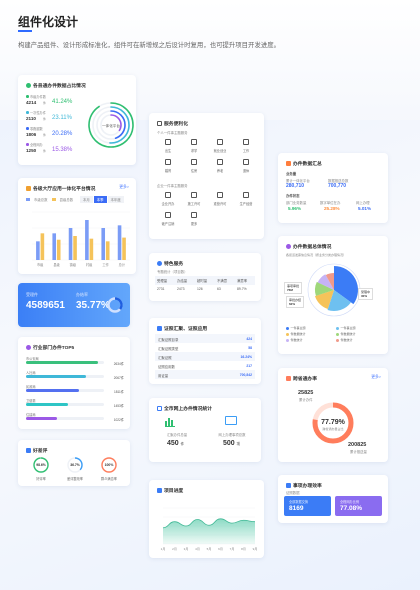 This screenshot has width=420, height=590. What do you see at coordinates (118, 406) in the screenshot?
I see `dept-value: 1453件` at bounding box center [118, 406].